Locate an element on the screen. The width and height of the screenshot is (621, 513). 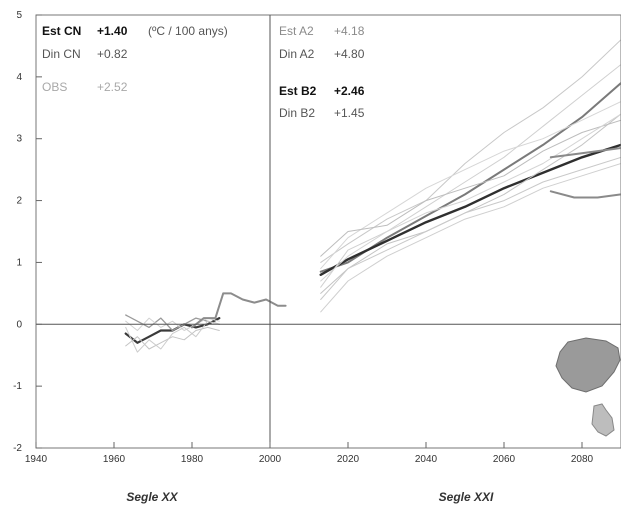
y-tick-label: 3 is located at coordinates (19, 139).